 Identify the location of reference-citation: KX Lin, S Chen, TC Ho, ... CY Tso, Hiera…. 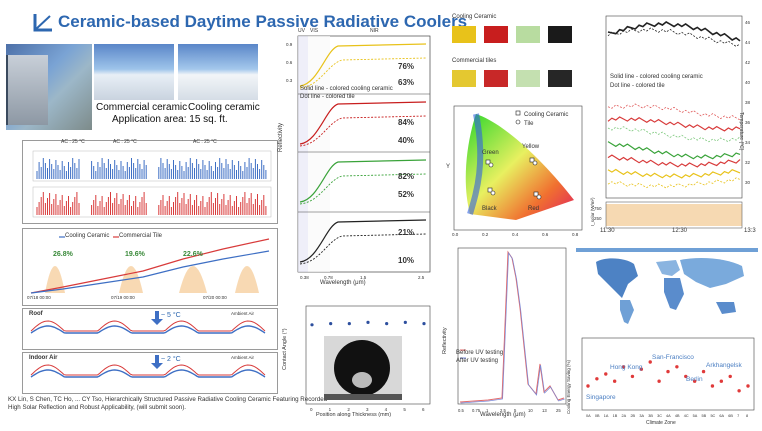
(168, 403).